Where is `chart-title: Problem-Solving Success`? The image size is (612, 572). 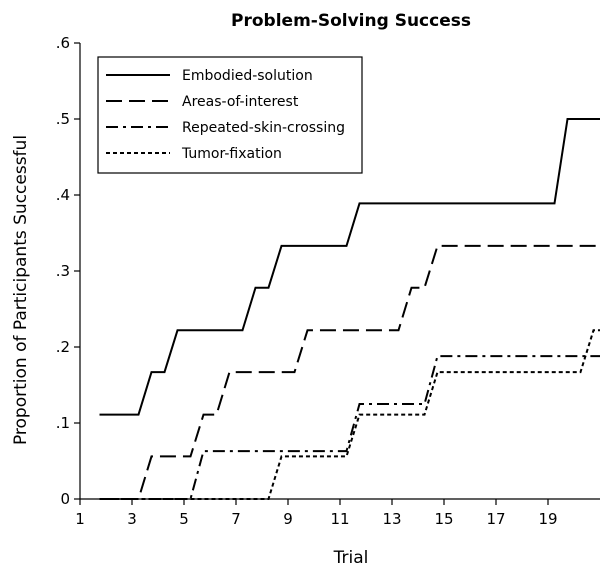
chart-title: Problem-Solving Success is located at coordinates (351, 21).